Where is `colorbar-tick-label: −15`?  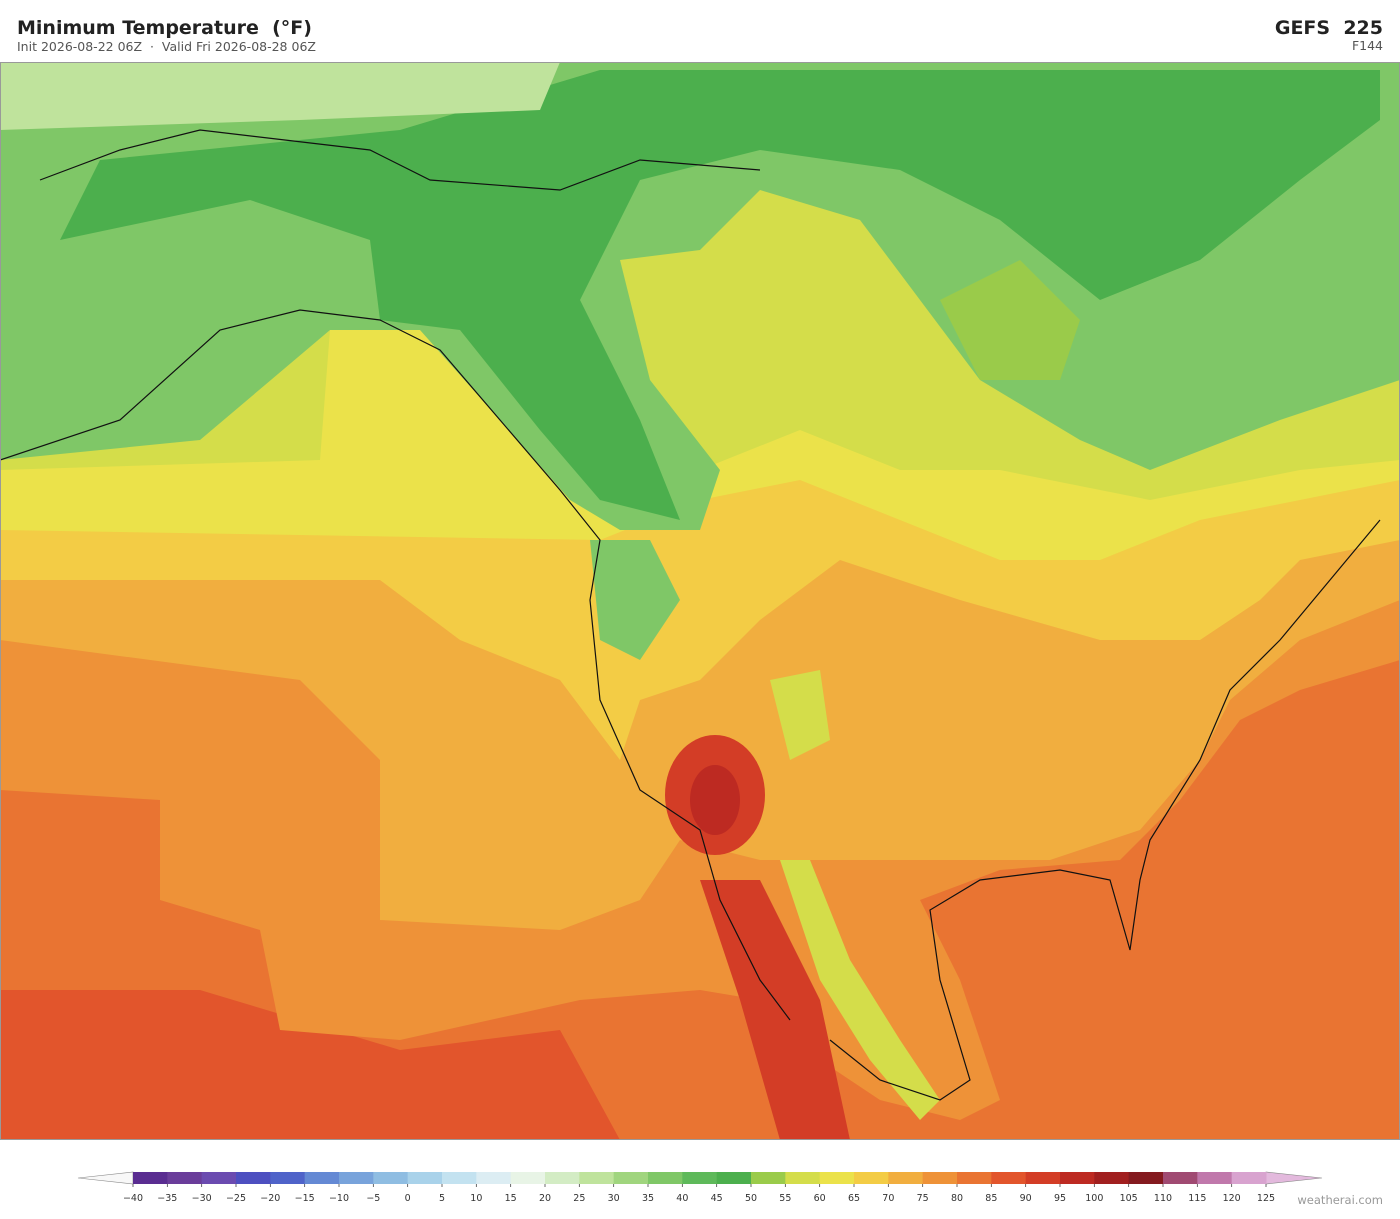 colorbar-tick-label: −15 is located at coordinates (305, 1198).